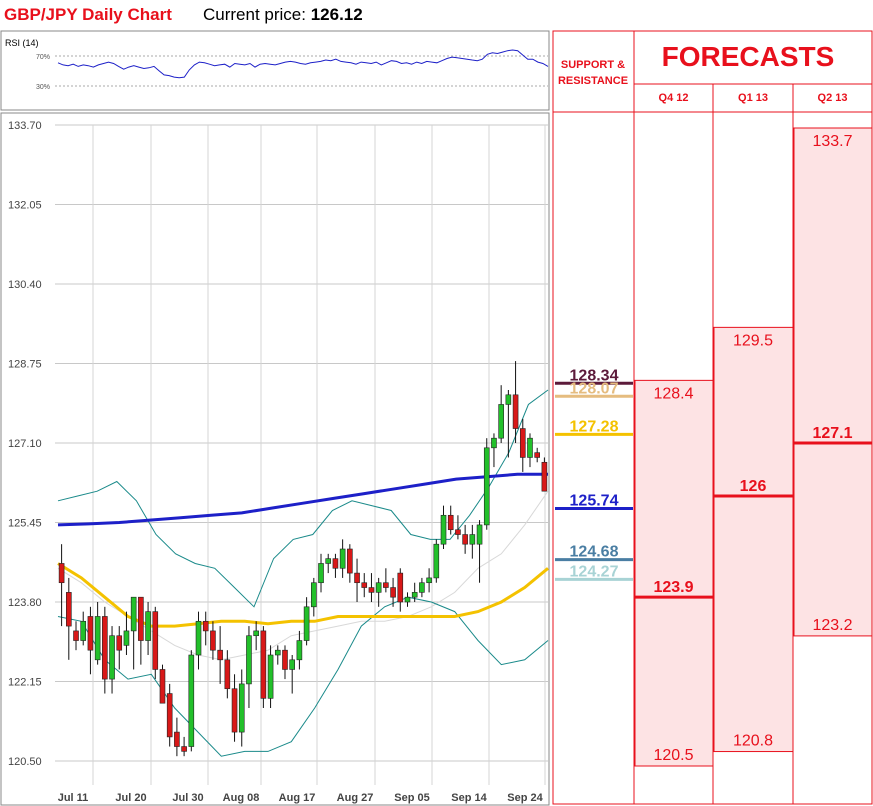  I want to click on sr-level-value: 128.34, so click(594, 375).